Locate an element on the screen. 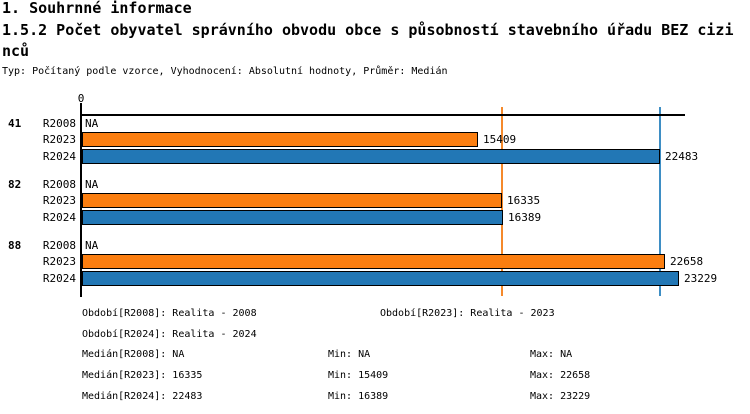 The image size is (750, 414). legend-period-r2024: Období[R2024]: Realita - 2024 is located at coordinates (169, 334).